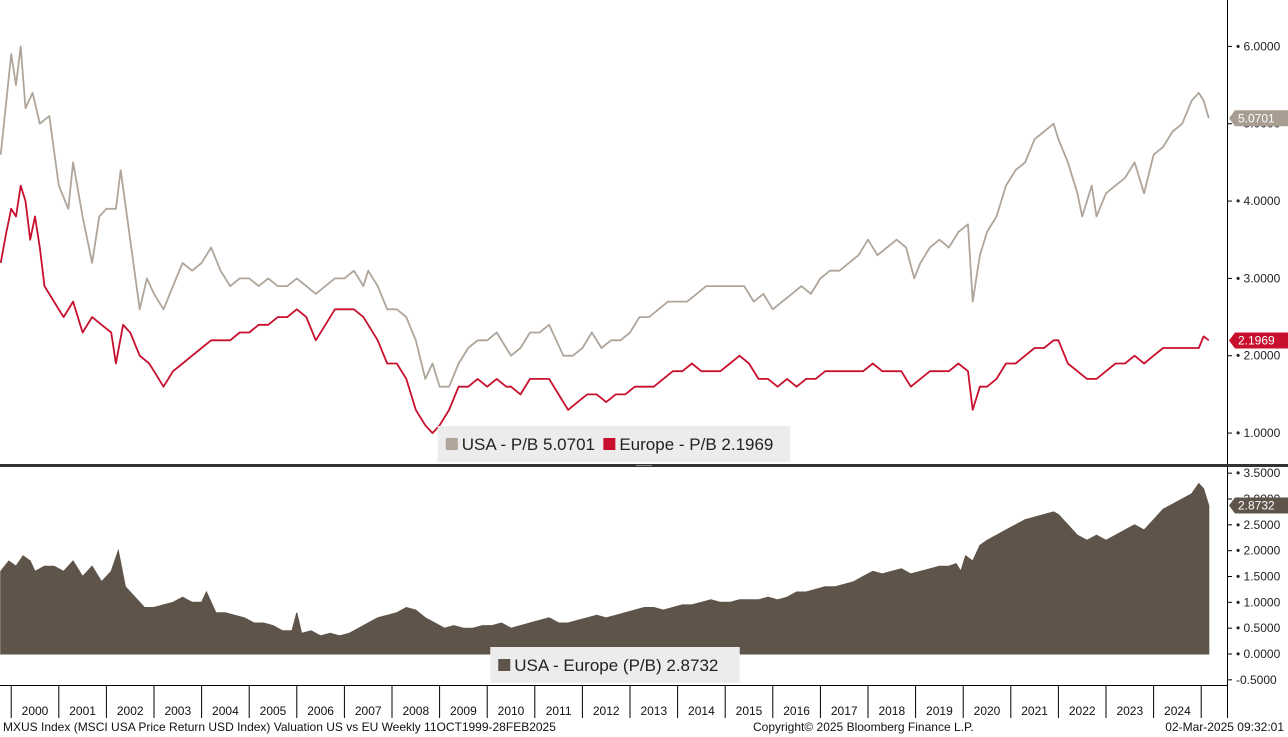  I want to click on legend-label: Europe - P/B 2.1969, so click(696, 444).